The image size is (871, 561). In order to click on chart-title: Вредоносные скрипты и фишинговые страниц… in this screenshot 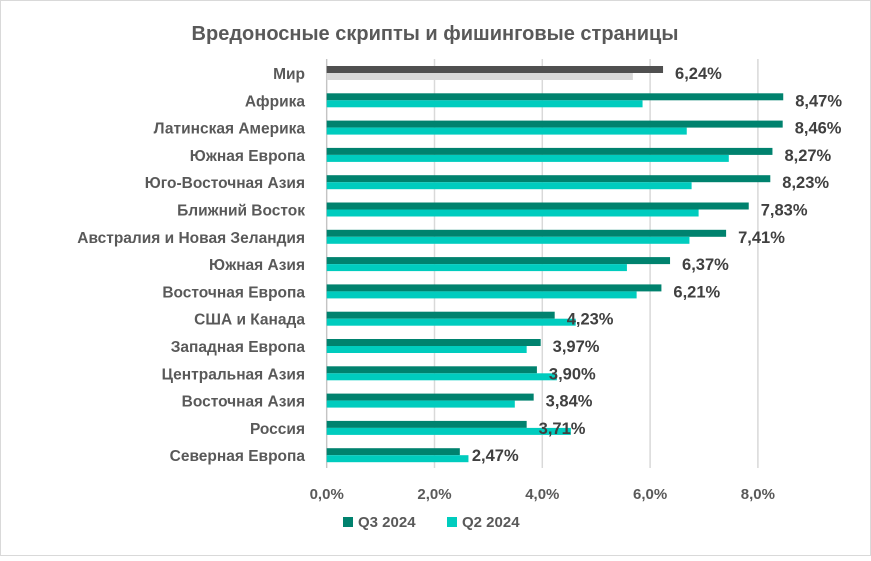, I will do `click(435, 34)`.